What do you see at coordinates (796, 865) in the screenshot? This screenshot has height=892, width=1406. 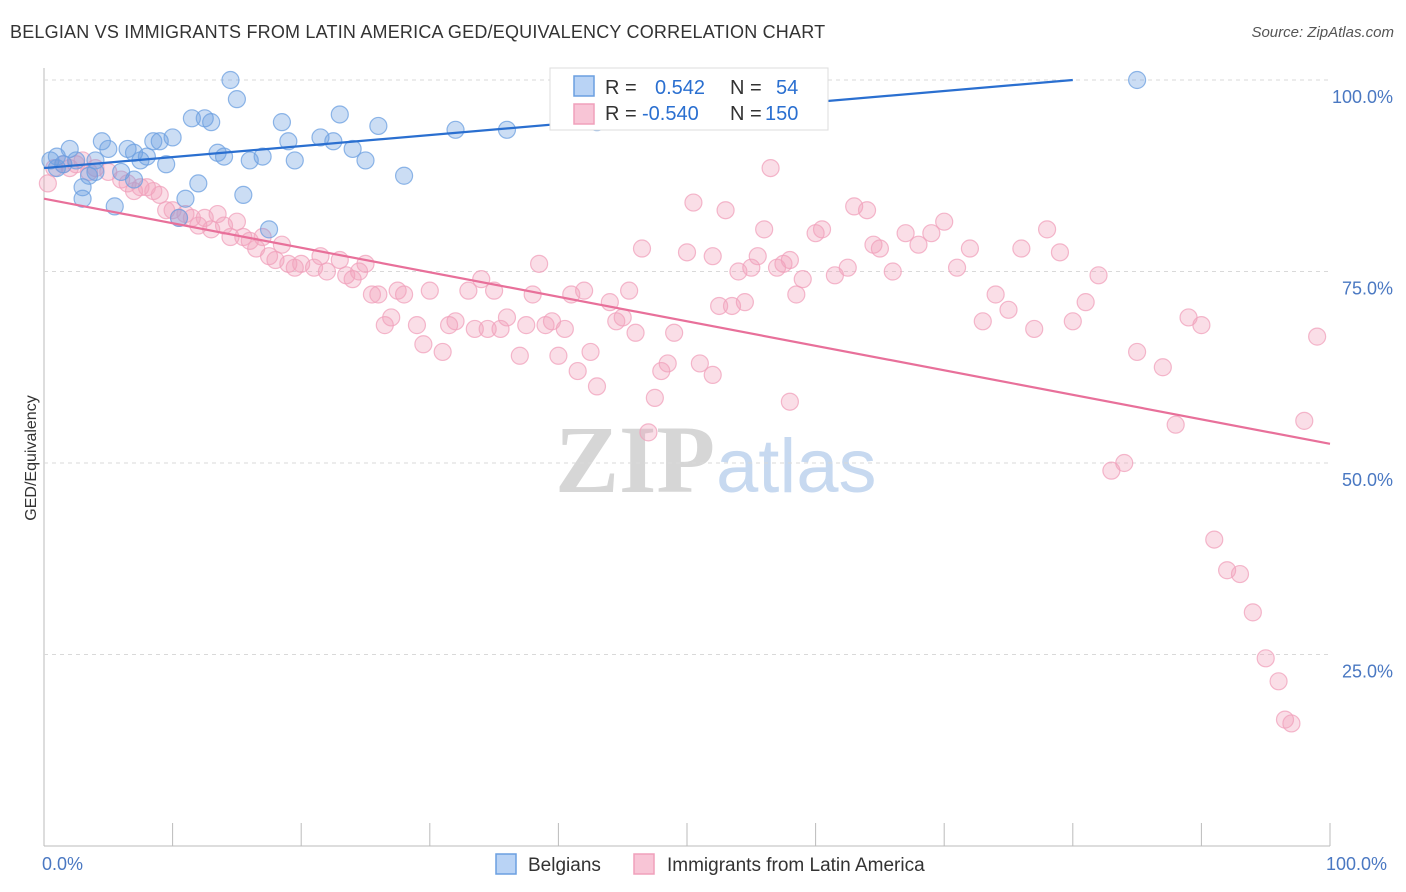 I see `legend-label-latin: Immigrants from Latin America` at bounding box center [796, 865].